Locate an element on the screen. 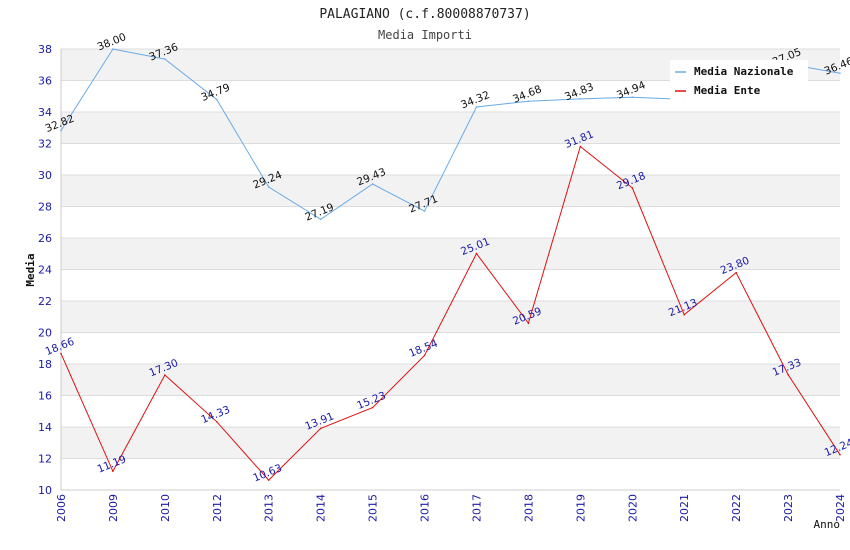 This screenshot has width=850, height=550. x-tick-label: 2023 is located at coordinates (788, 508).